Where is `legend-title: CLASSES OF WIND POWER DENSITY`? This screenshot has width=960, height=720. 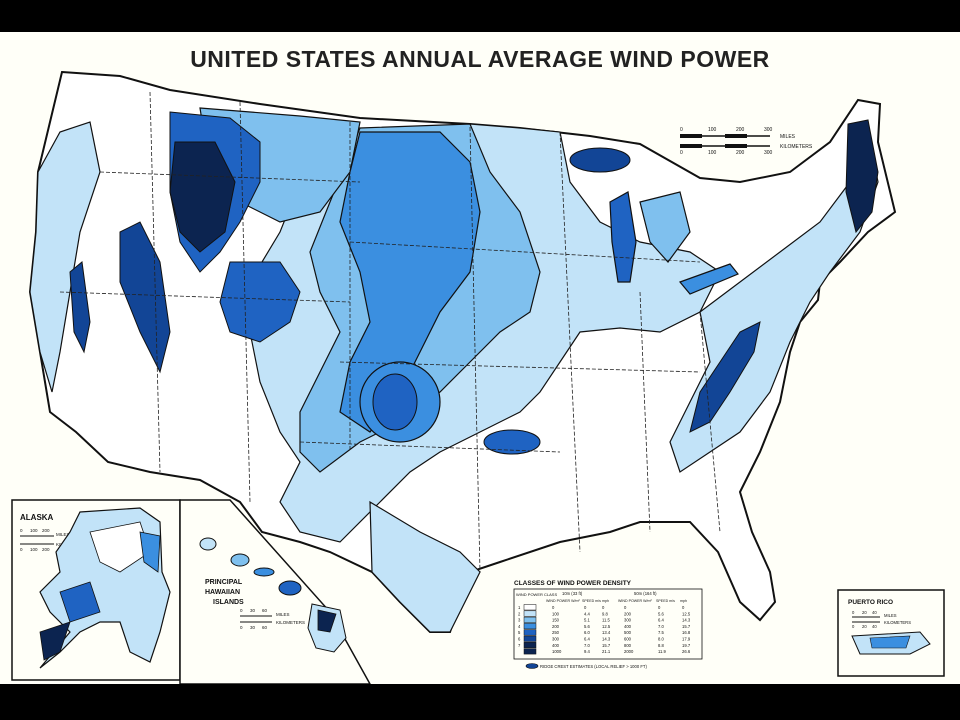
legend-title: CLASSES OF WIND POWER DENSITY is located at coordinates (573, 583).